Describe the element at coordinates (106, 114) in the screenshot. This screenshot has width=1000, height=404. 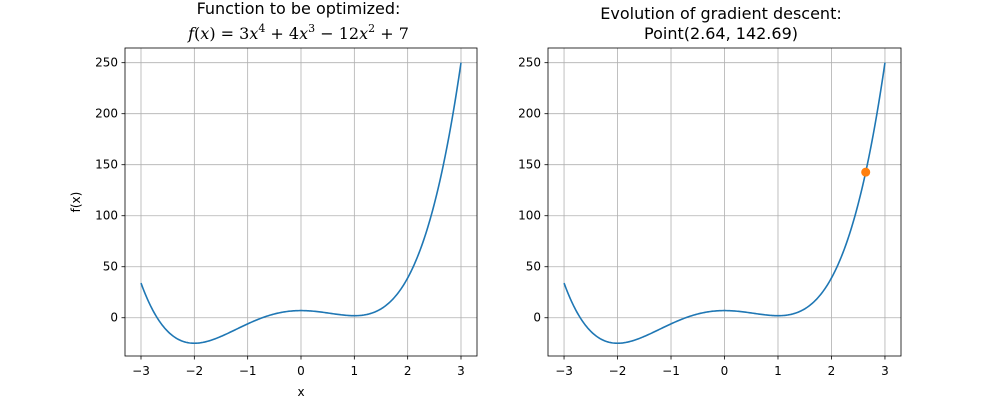
I see `left-chart-ytick-label-4: 200` at that location.